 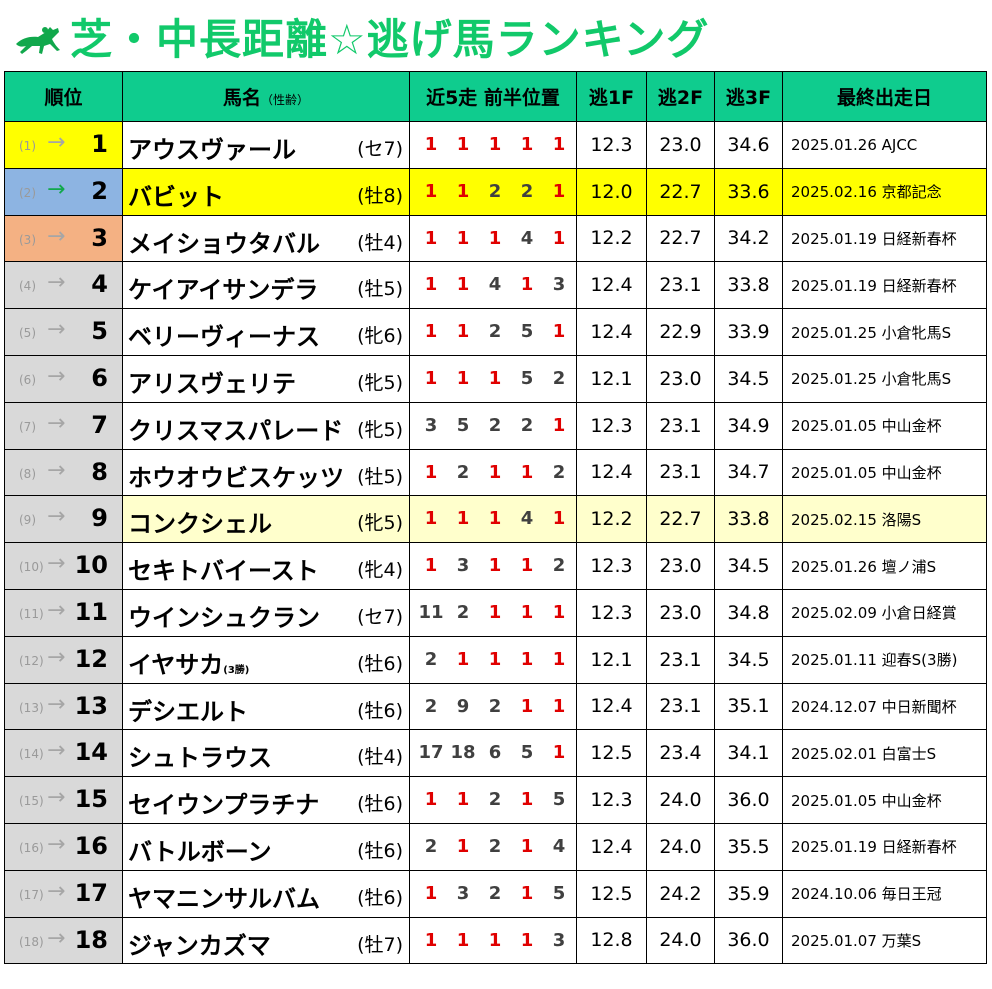 I want to click on horse-name-text: ヤマニンサルバム, so click(x=224, y=898).